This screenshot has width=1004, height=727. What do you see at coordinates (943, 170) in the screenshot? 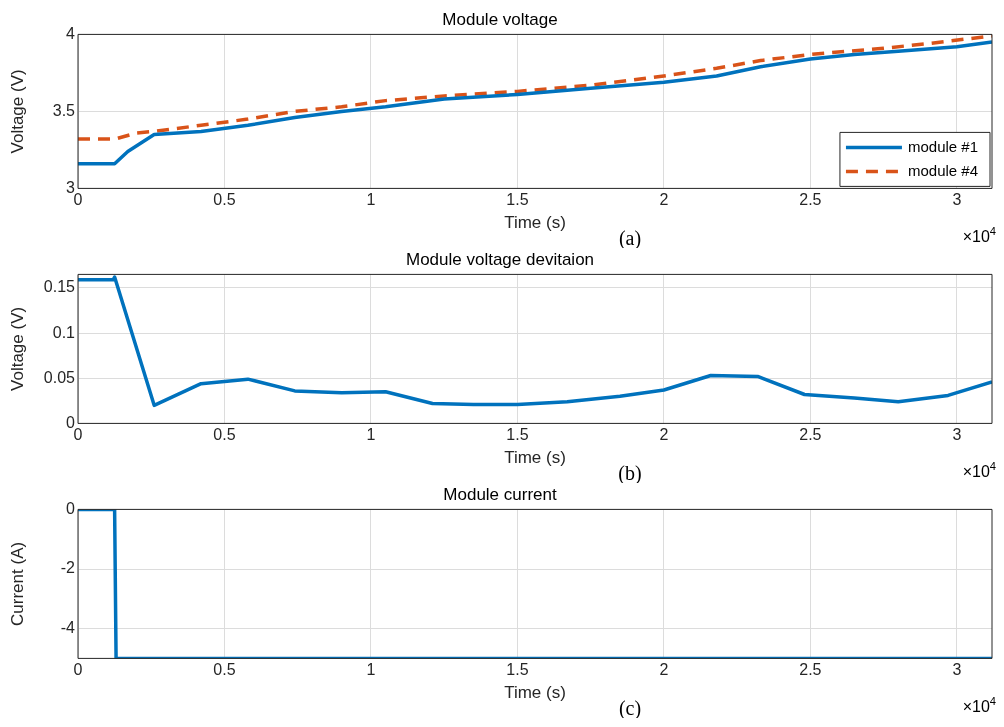
I see `legend-label: module #4` at bounding box center [943, 170].